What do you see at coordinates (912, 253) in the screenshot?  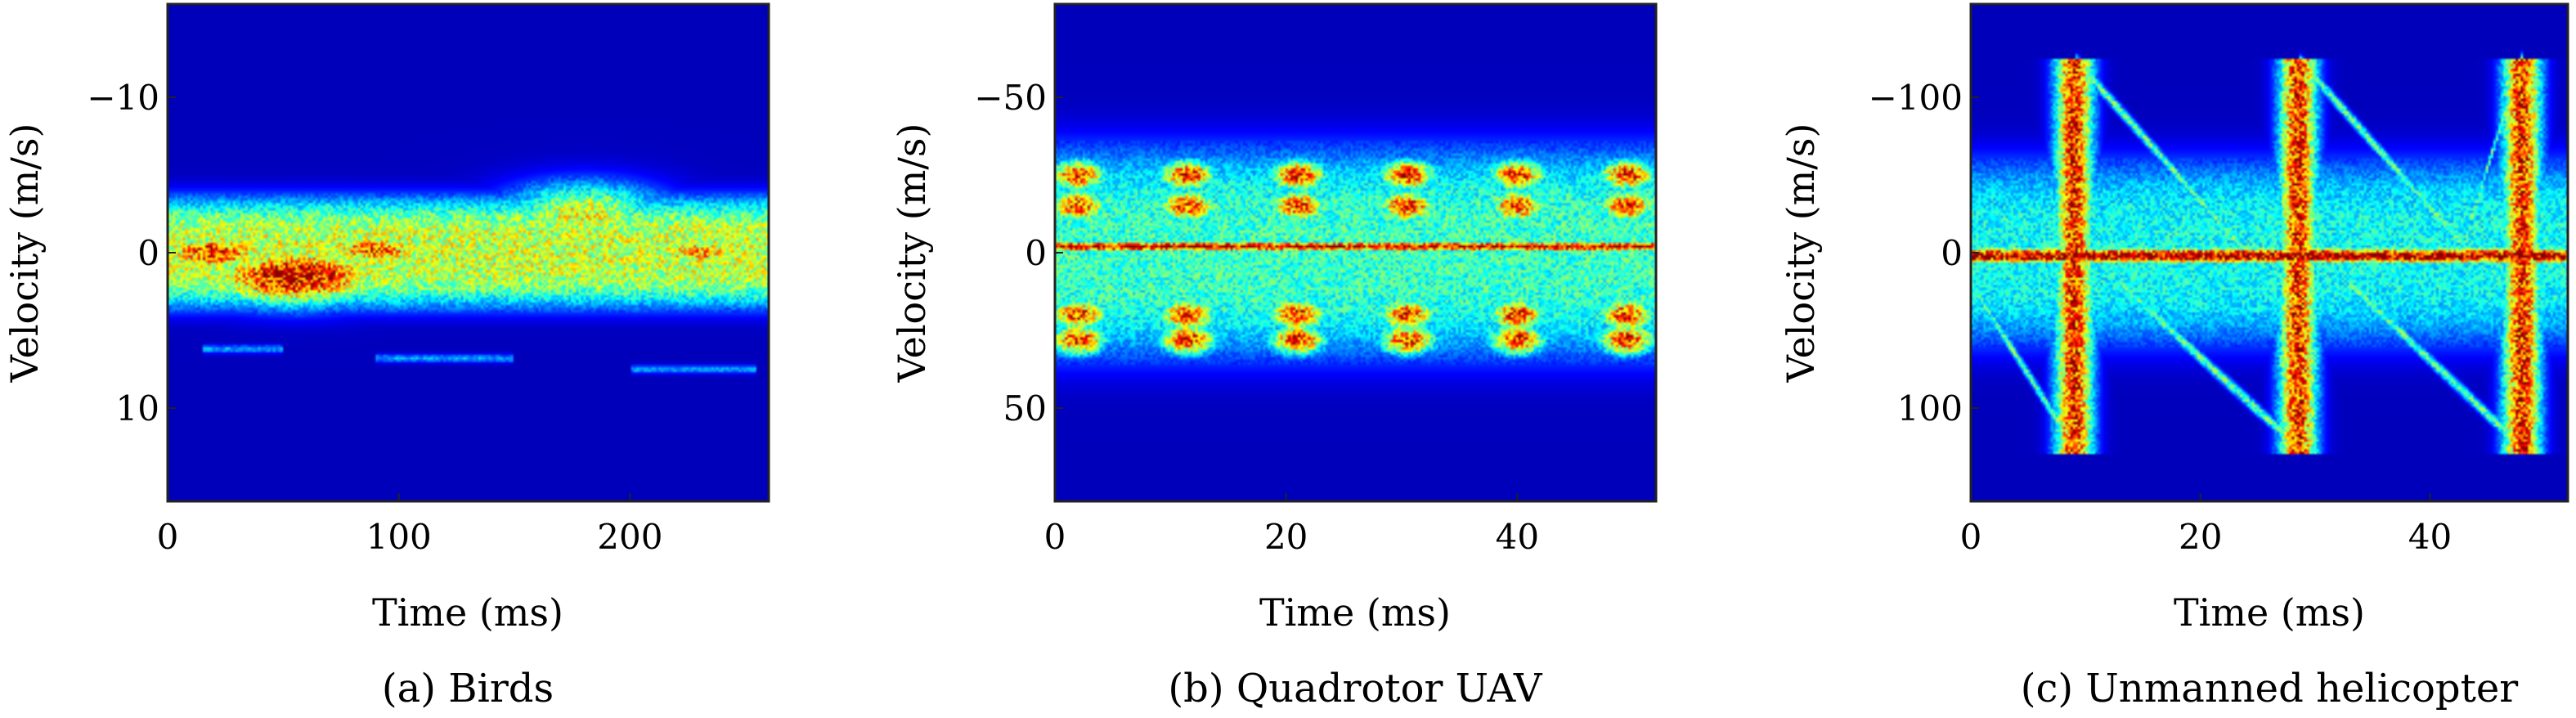 I see `y-axis-label-b: Velocity (m/s)` at bounding box center [912, 253].